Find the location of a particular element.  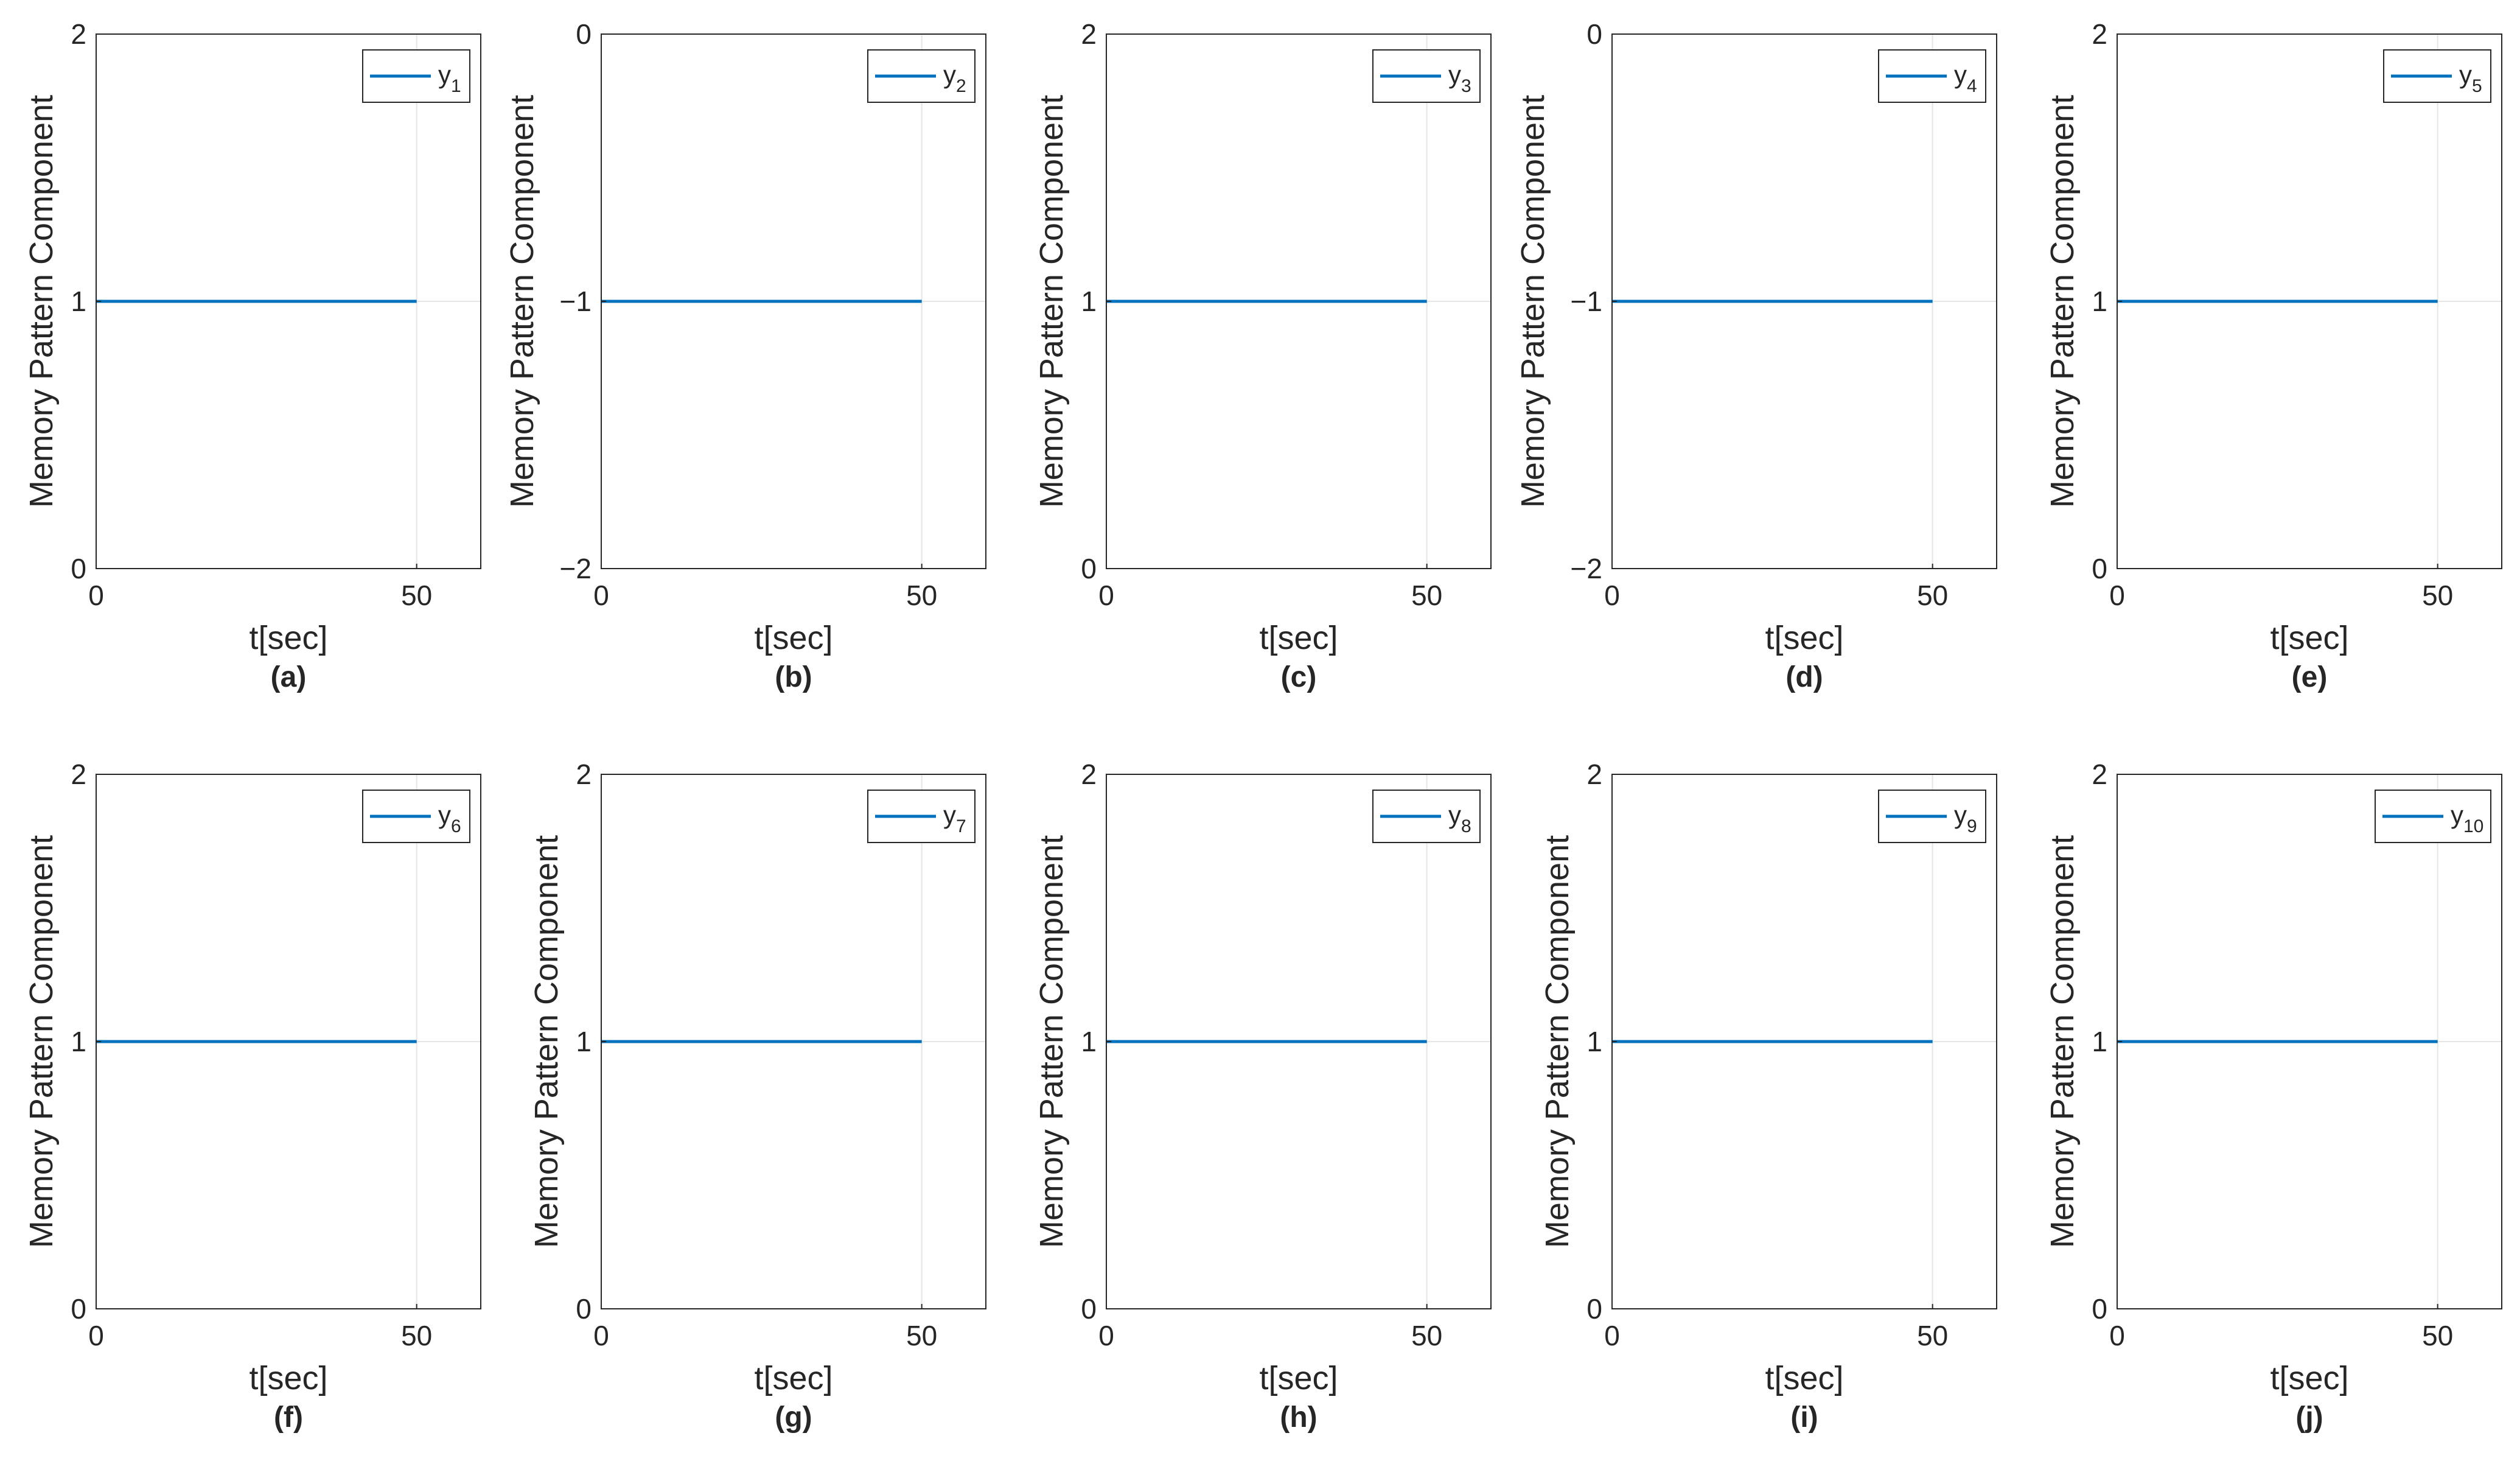

legend-subscript-y5: 5 is located at coordinates (2477, 86).